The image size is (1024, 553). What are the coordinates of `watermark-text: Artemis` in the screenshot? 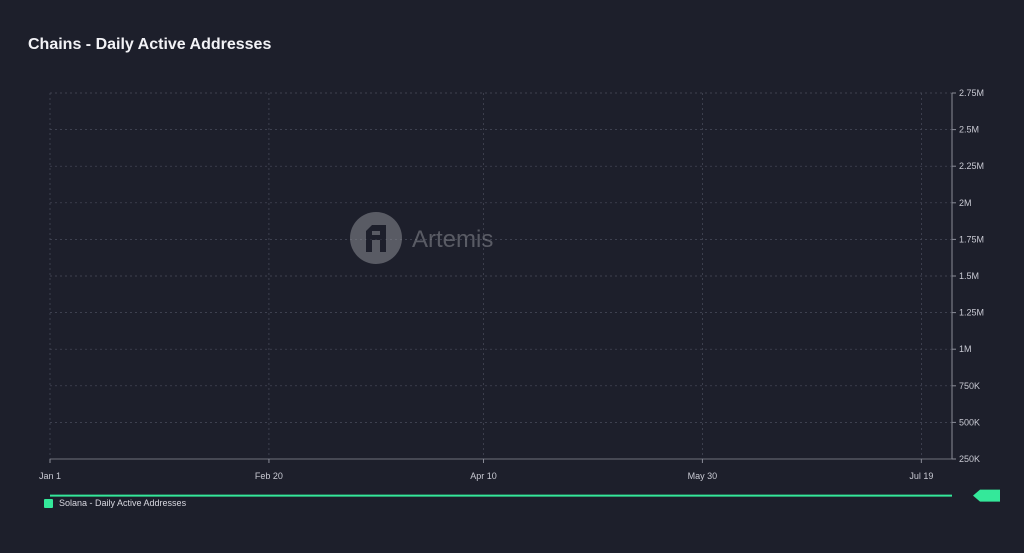 It's located at (452, 239).